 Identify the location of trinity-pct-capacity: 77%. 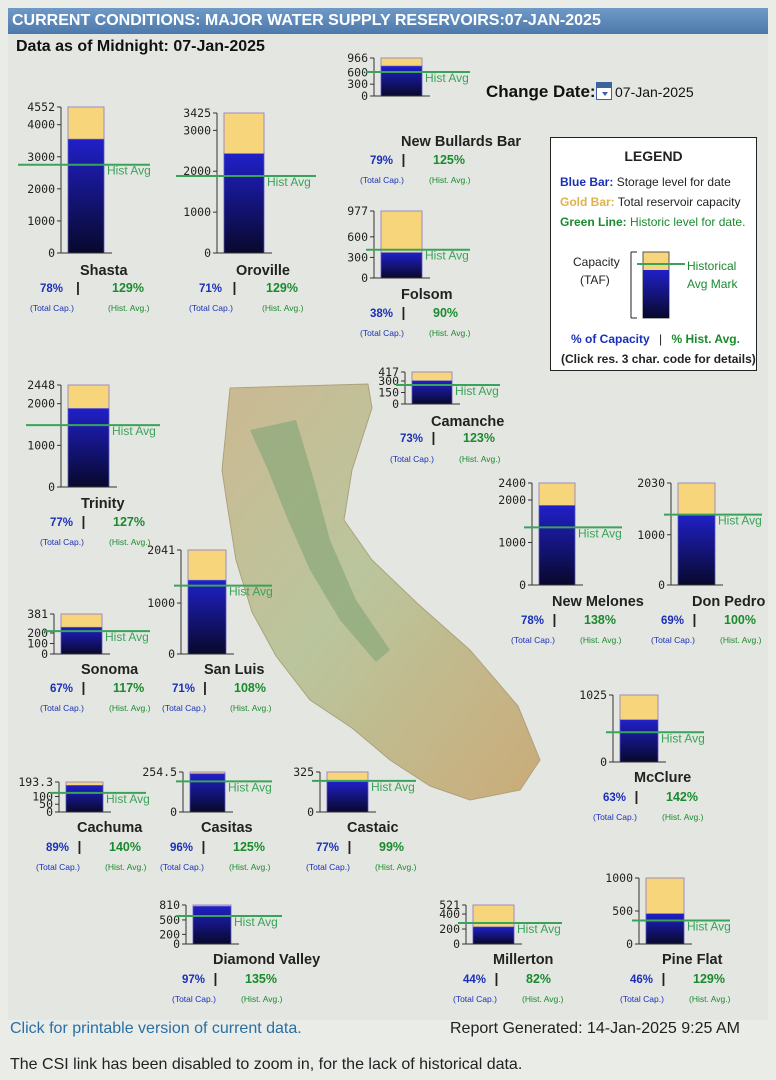
(61, 523).